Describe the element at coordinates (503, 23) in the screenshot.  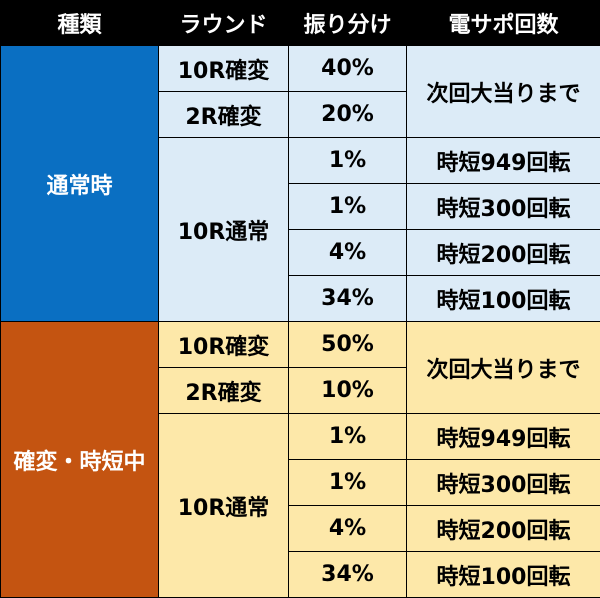
I see `header-densapo: 電サポ回数` at that location.